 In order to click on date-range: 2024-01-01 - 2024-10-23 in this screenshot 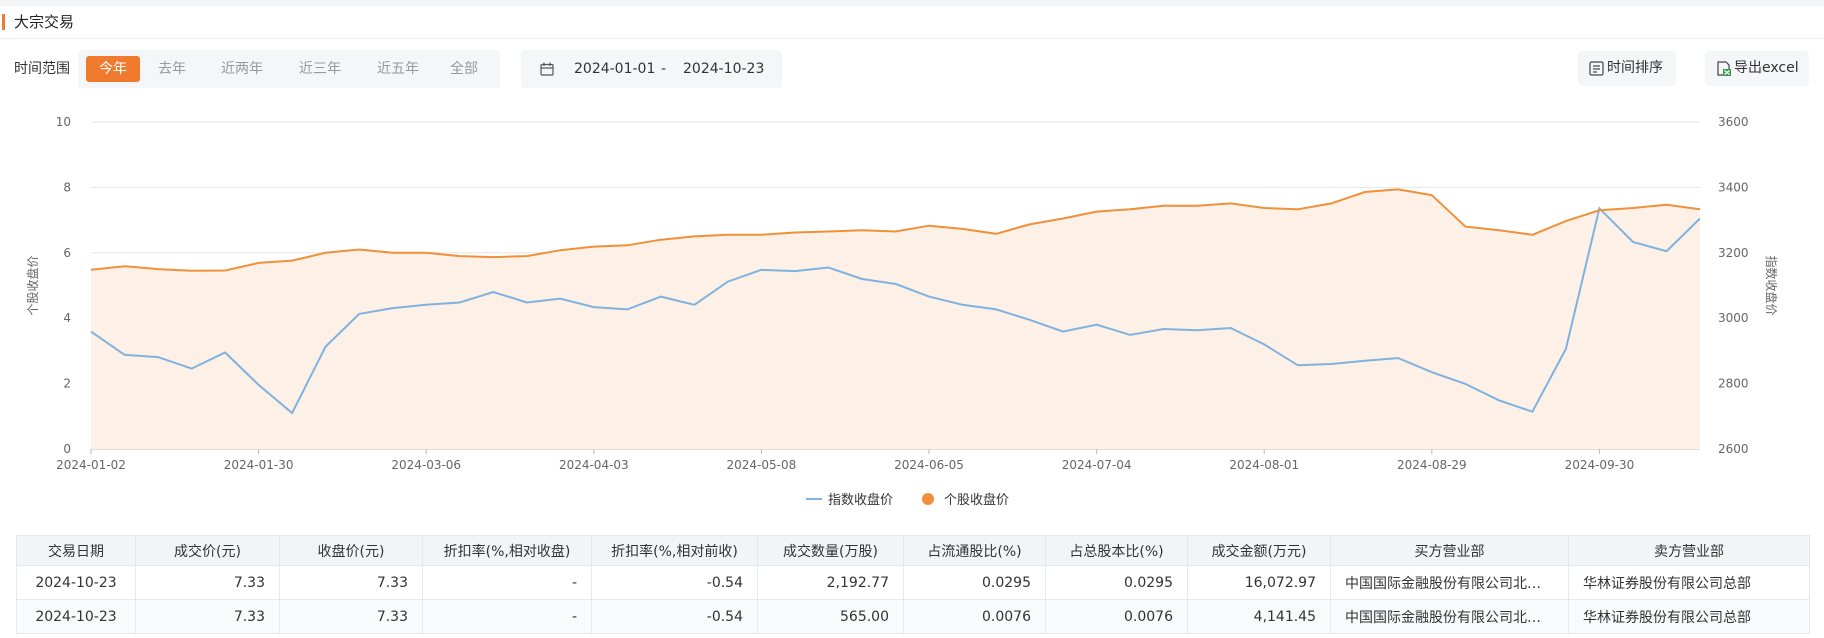, I will do `click(651, 69)`.